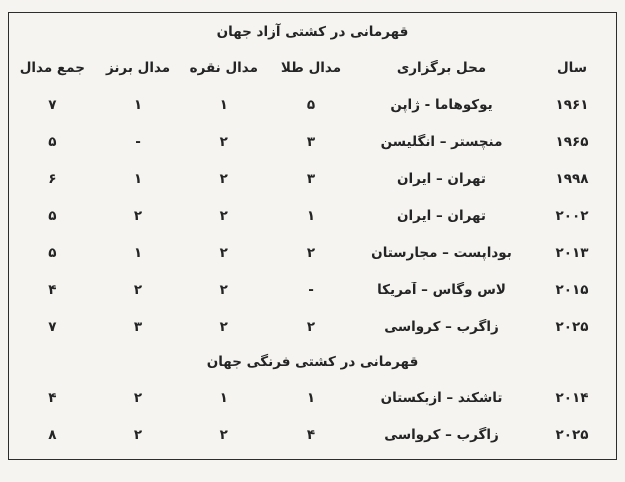 Image resolution: width=625 pixels, height=482 pixels. I want to click on cell-year: ۲۰۱۴, so click(572, 397).